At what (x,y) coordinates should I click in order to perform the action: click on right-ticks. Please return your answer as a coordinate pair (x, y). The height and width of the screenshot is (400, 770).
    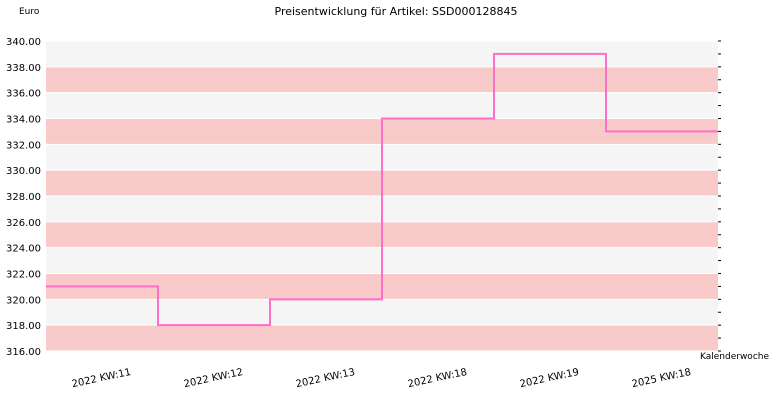
    Looking at the image, I should click on (719, 196).